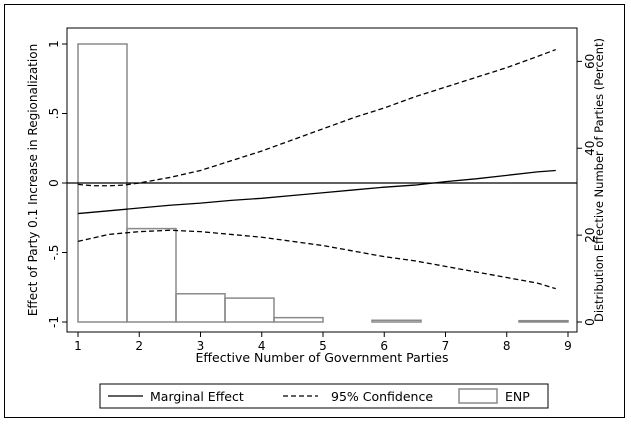 This screenshot has width=631, height=424. I want to click on y-left-tick-label: 0, so click(54, 183).